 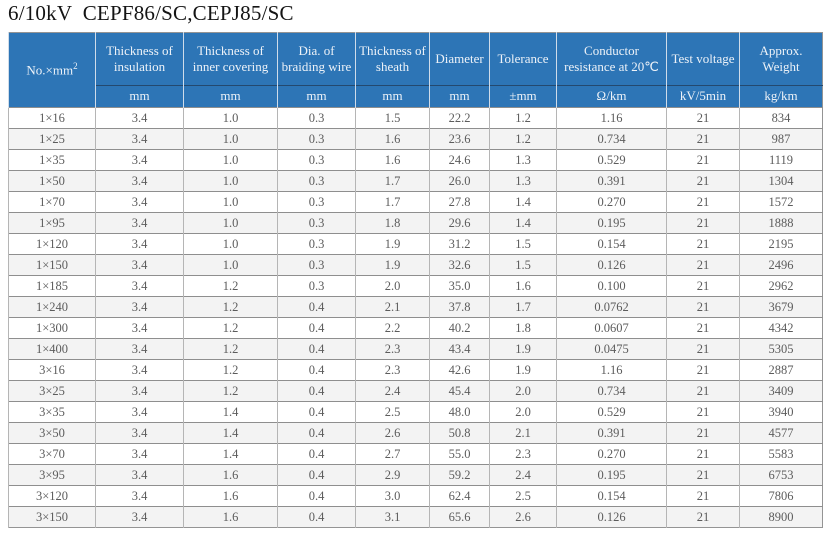 What do you see at coordinates (316, 59) in the screenshot?
I see `header-cell-braiding-wire: Dia. of braiding wire` at bounding box center [316, 59].